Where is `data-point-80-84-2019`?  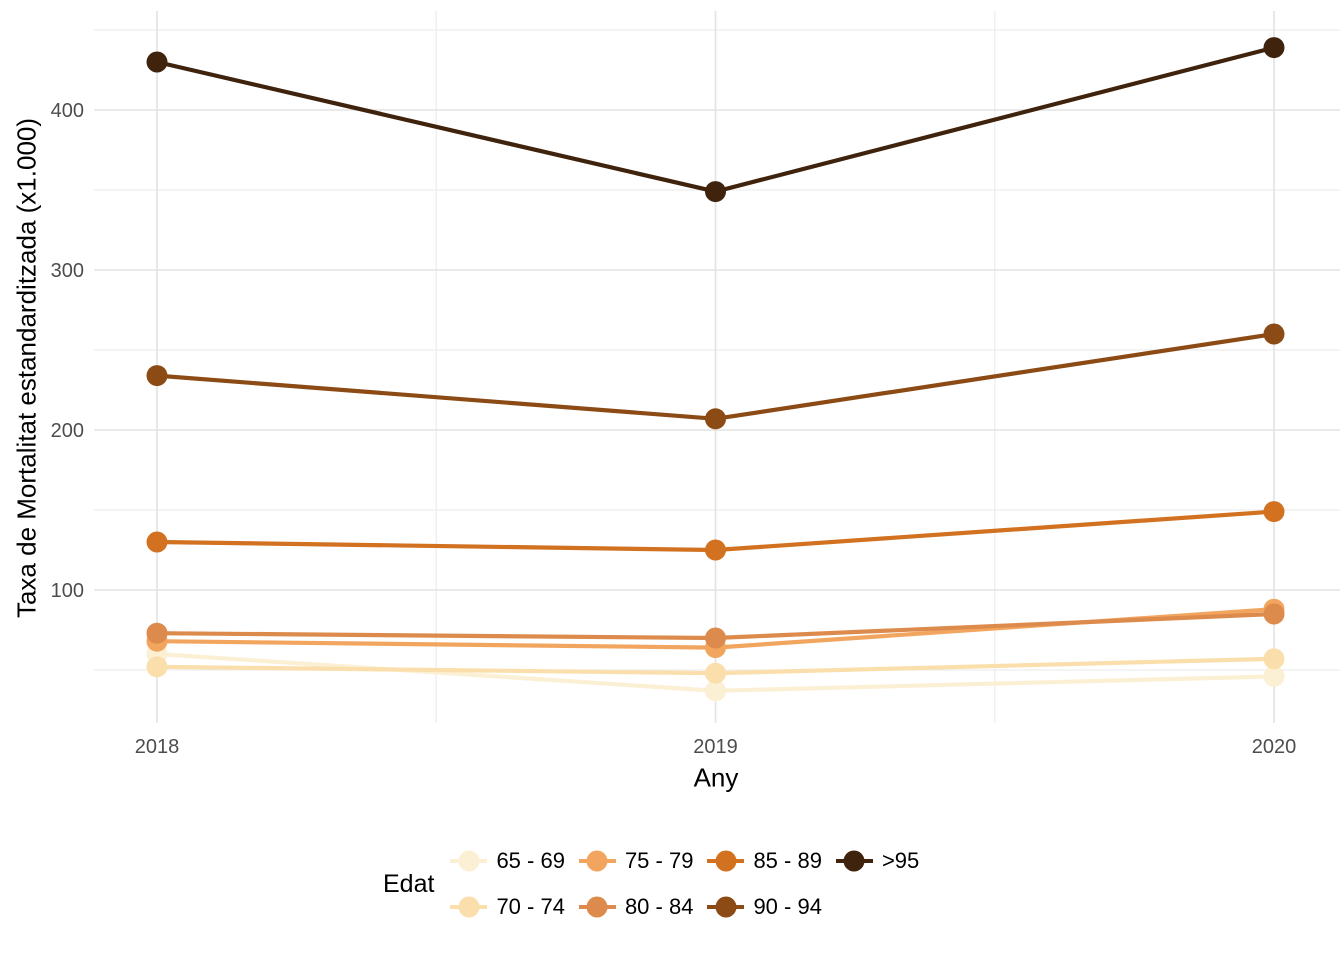
data-point-80-84-2019 is located at coordinates (715, 638).